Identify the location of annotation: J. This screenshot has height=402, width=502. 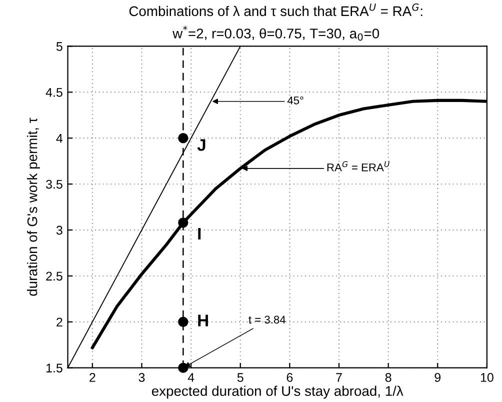
(201, 145).